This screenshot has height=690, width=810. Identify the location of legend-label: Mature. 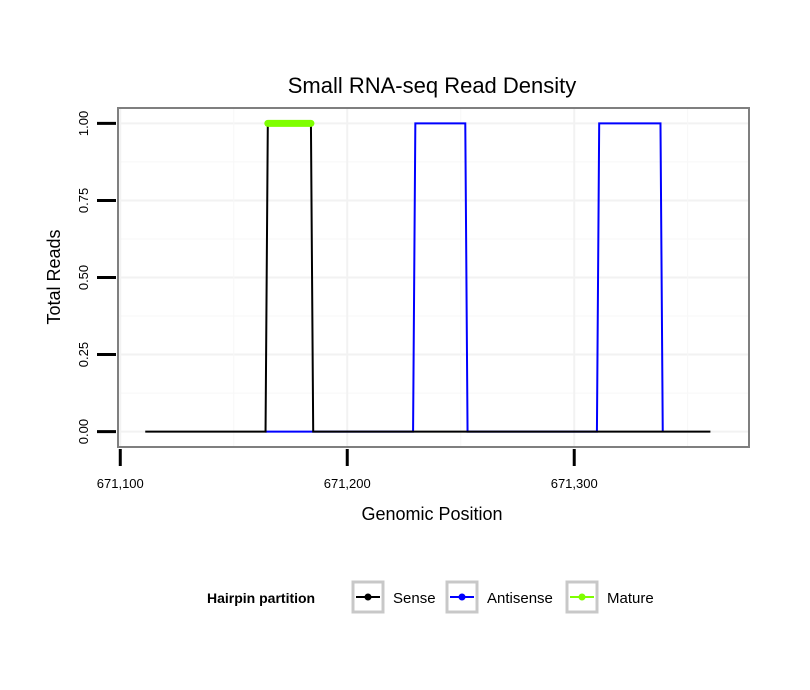
(630, 598).